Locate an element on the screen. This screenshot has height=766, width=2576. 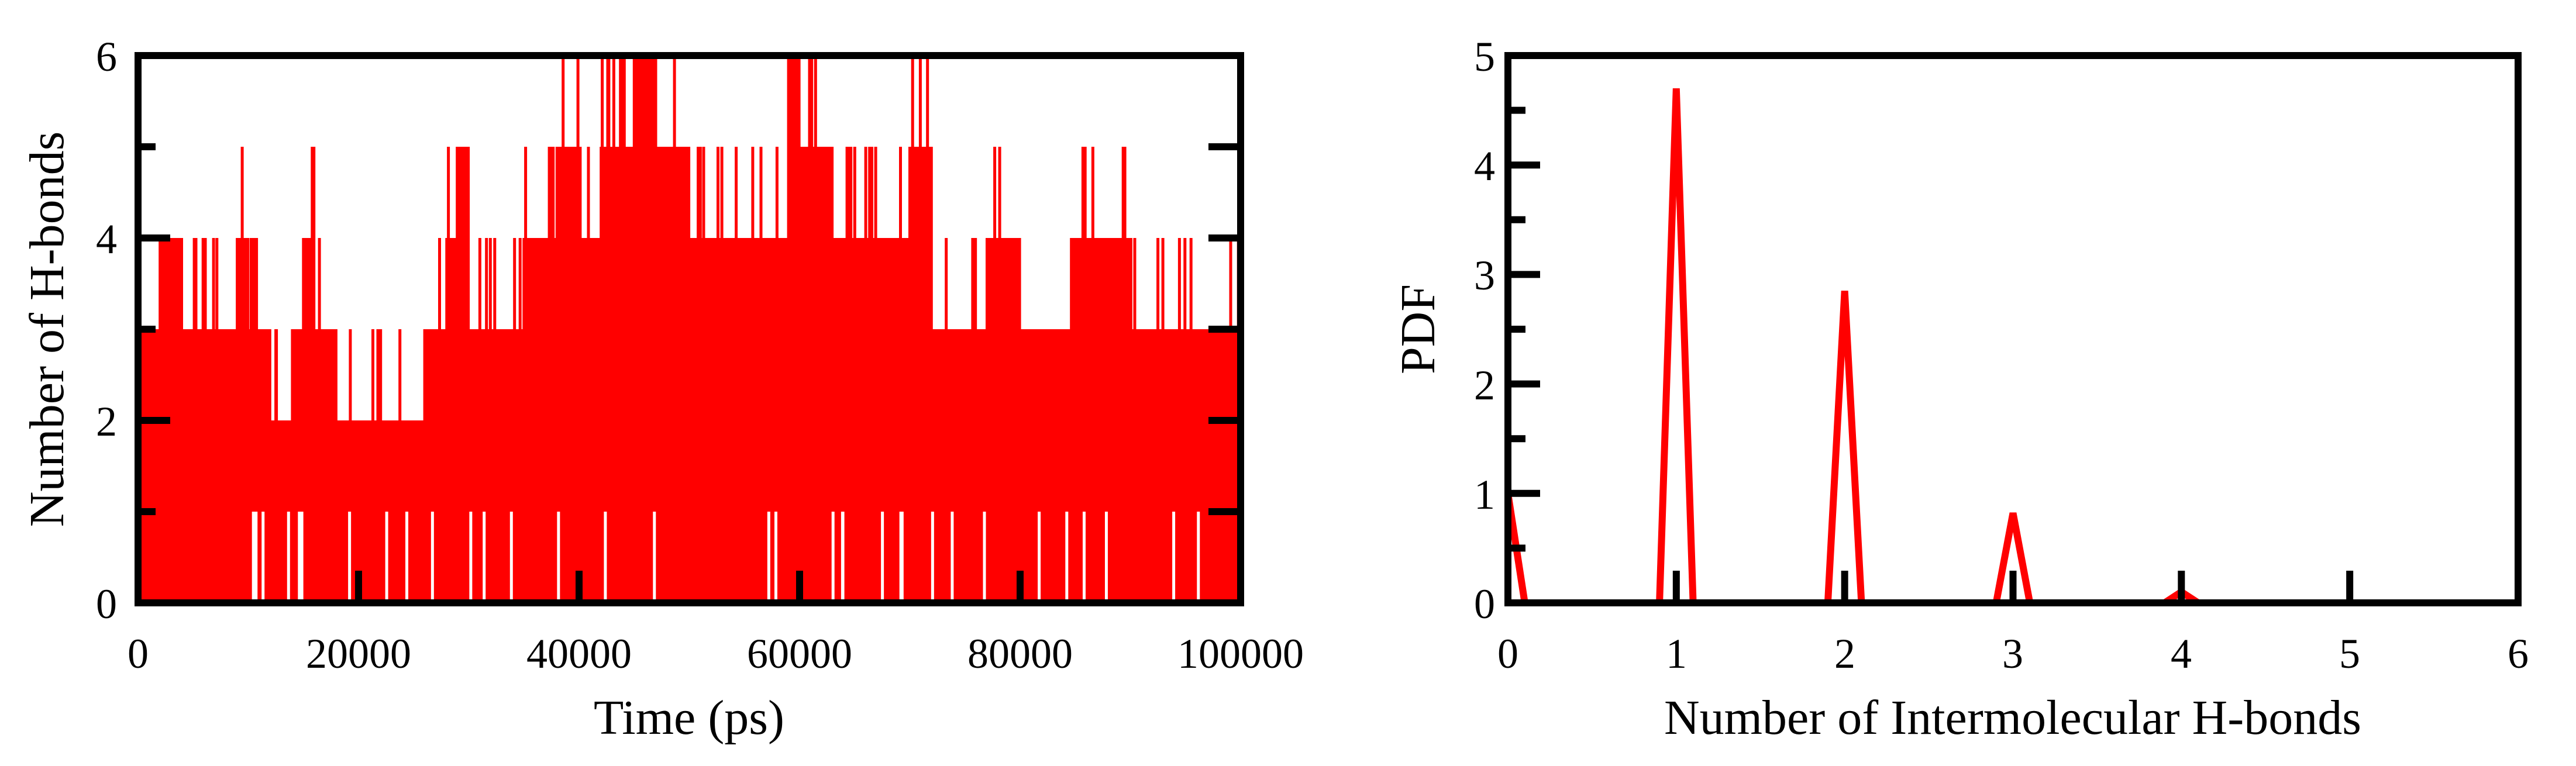
y-tick-labels-left: 0 2 4 6 is located at coordinates (106, 330).